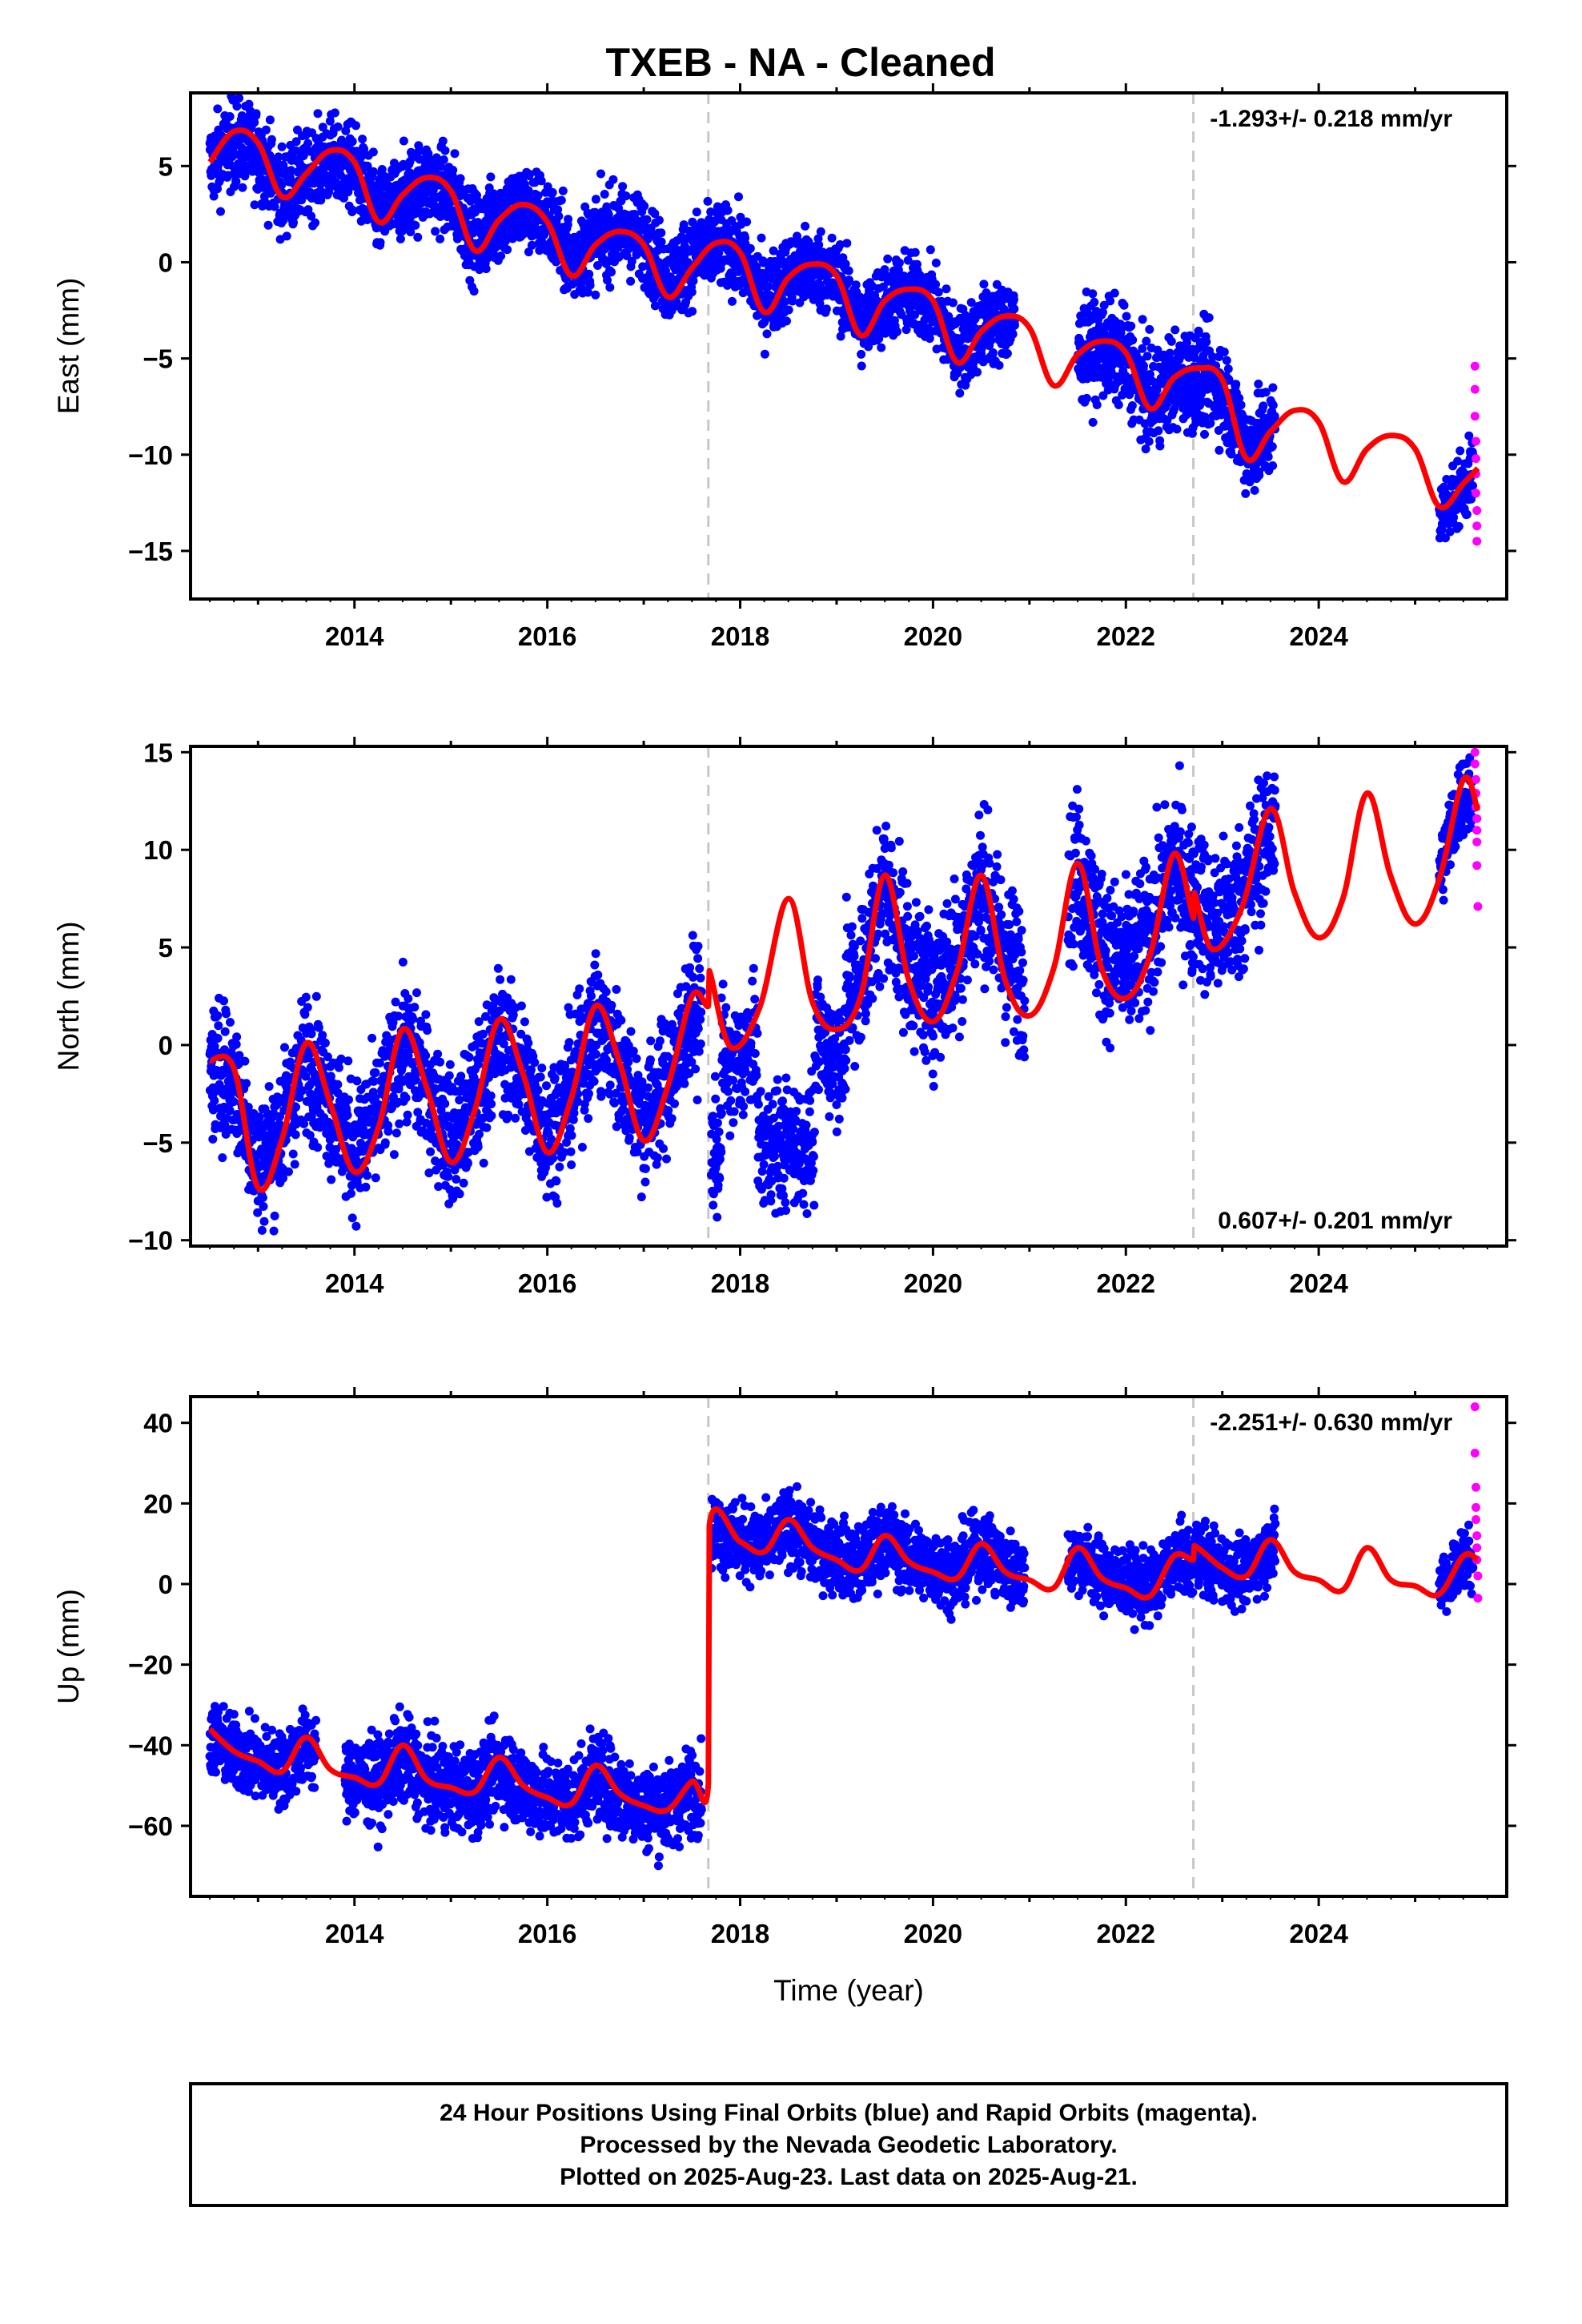 This screenshot has height=2324, width=1582. What do you see at coordinates (800, 62) in the screenshot?
I see `figure-title: TXEB - NA - Cleaned` at bounding box center [800, 62].